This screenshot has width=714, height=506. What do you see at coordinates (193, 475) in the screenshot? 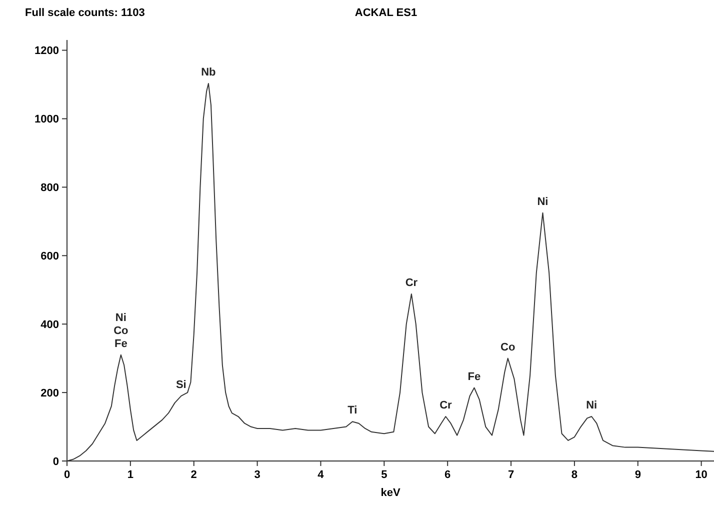
I see `x-tick-label: 2` at bounding box center [193, 475].